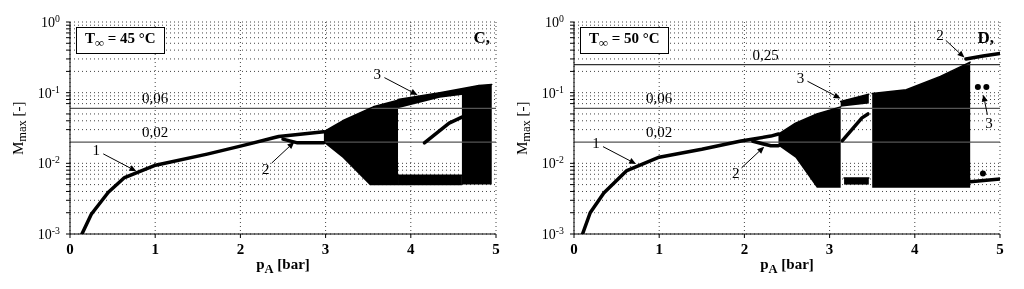 The height and width of the screenshot is (289, 1024). I want to click on annotation: T$_{∞}$ = 50 °C, so click(624, 40).